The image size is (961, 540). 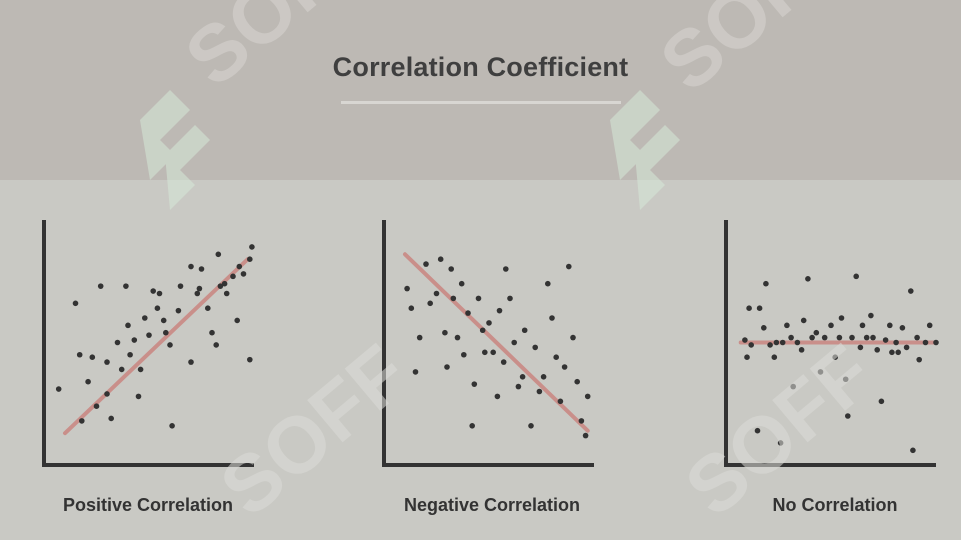 What do you see at coordinates (496, 342) in the screenshot?
I see `trend-line` at bounding box center [496, 342].